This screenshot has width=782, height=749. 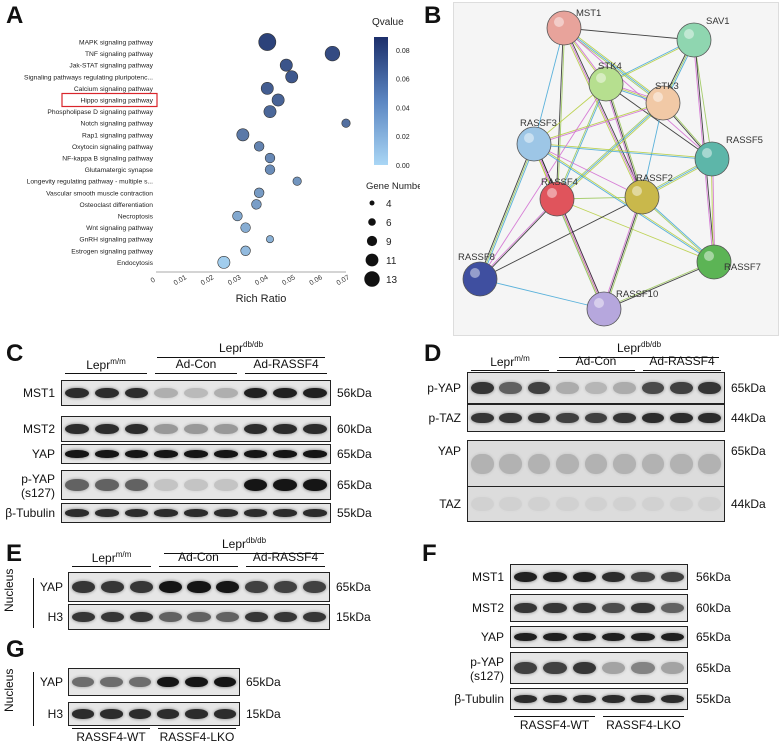 What do you see at coordinates (433, 15) in the screenshot?
I see `panel-letter-b: B` at bounding box center [433, 15].